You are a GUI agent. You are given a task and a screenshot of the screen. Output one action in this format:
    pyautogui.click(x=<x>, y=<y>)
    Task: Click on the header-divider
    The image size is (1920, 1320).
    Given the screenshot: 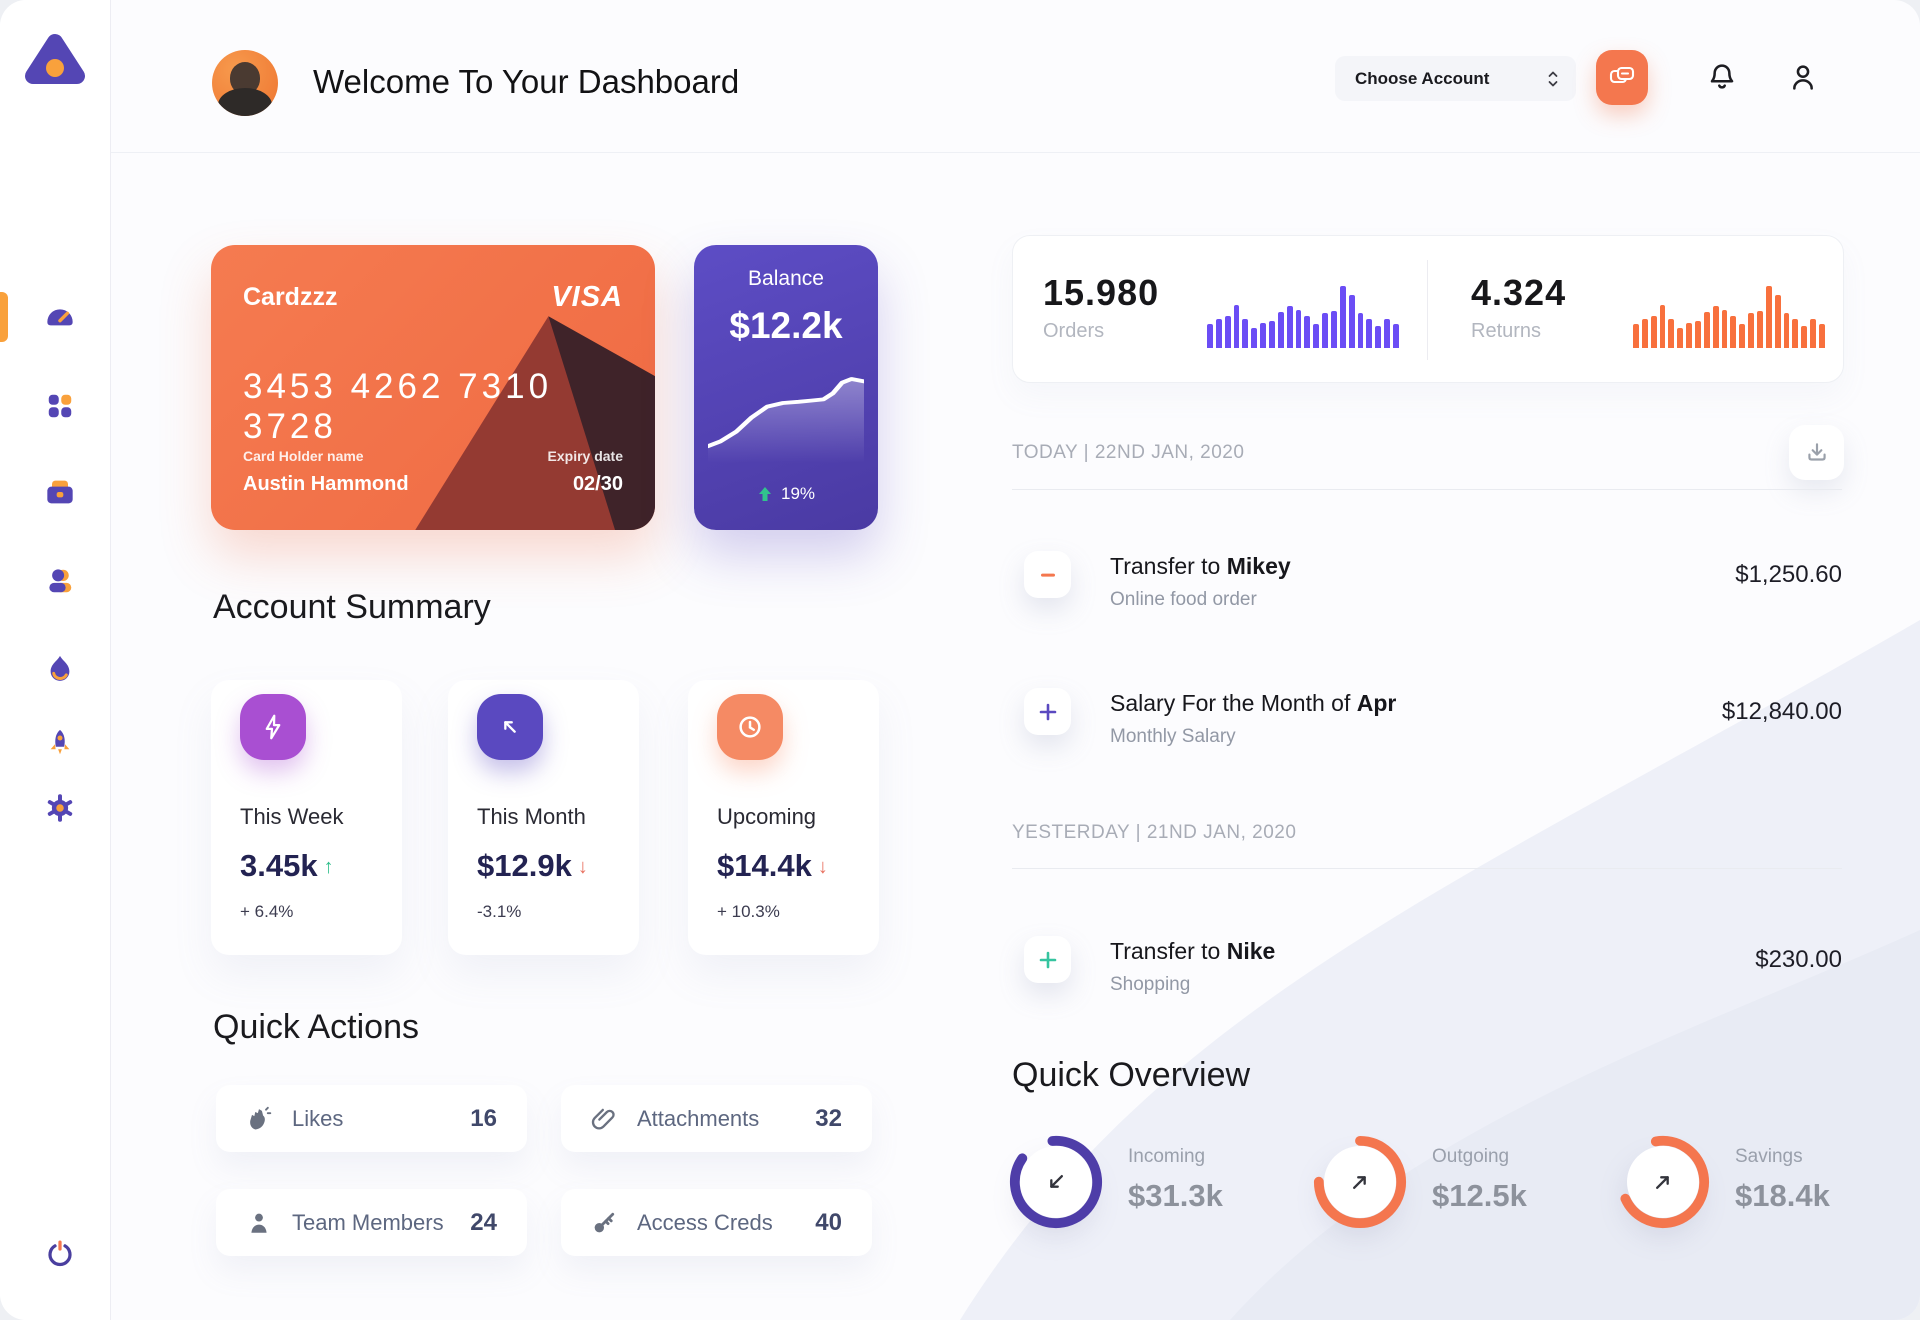 What is the action you would take?
    pyautogui.click(x=1015, y=152)
    